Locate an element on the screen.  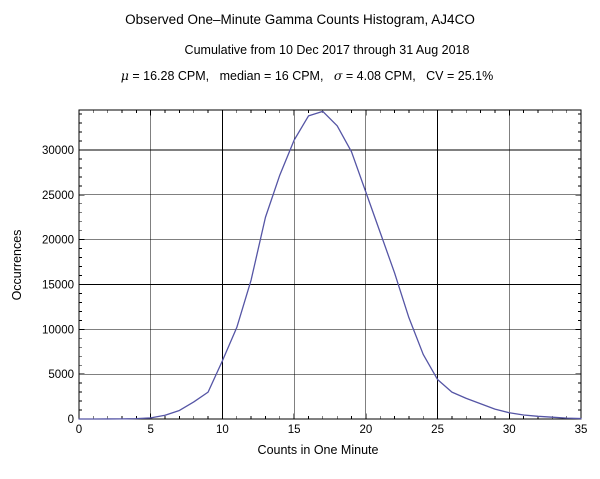
y-tick-label: 10000 is located at coordinates (58, 330).